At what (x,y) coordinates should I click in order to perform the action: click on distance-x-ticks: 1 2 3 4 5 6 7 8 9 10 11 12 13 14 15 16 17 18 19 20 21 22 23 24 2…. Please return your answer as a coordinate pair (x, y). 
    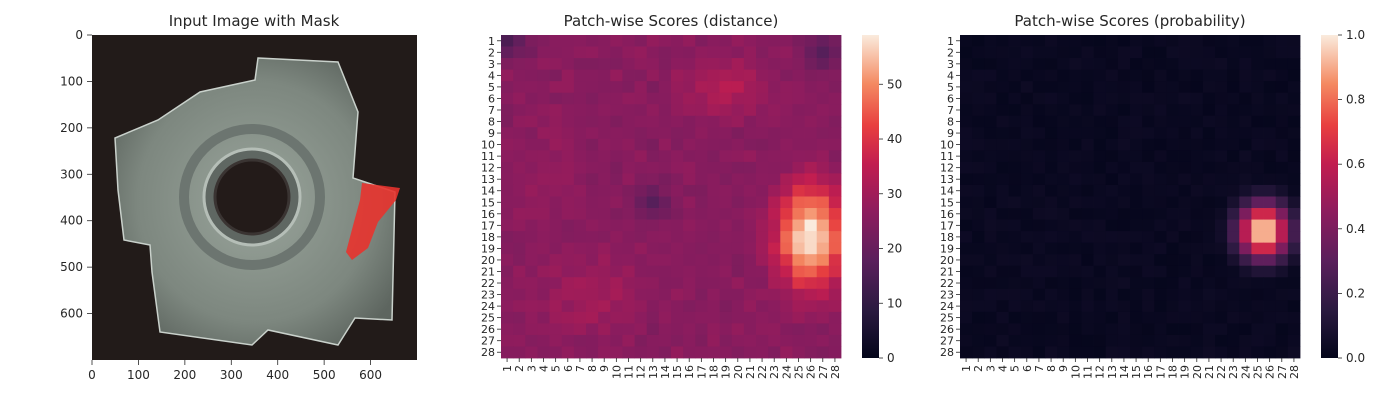
    Looking at the image, I should click on (671, 368).